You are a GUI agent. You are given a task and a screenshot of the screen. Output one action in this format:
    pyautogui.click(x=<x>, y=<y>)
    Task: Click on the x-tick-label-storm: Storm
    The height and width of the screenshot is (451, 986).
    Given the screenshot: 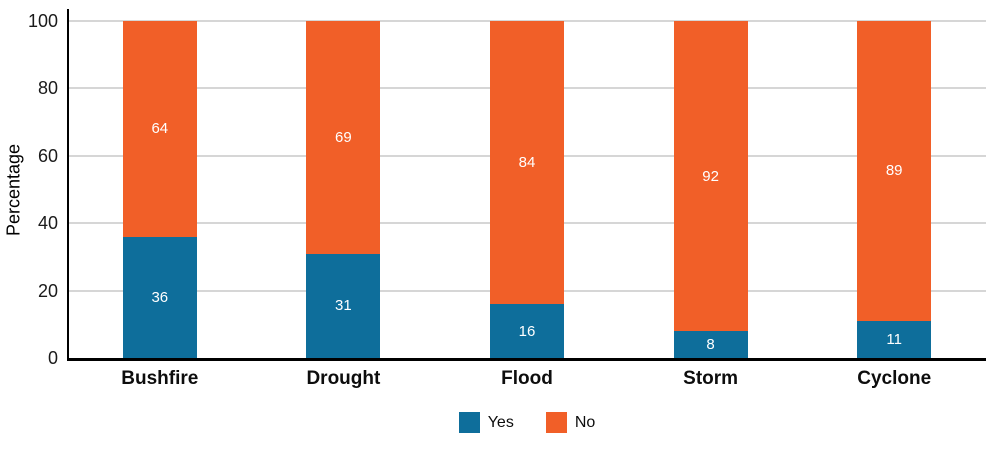 What is the action you would take?
    pyautogui.click(x=711, y=378)
    